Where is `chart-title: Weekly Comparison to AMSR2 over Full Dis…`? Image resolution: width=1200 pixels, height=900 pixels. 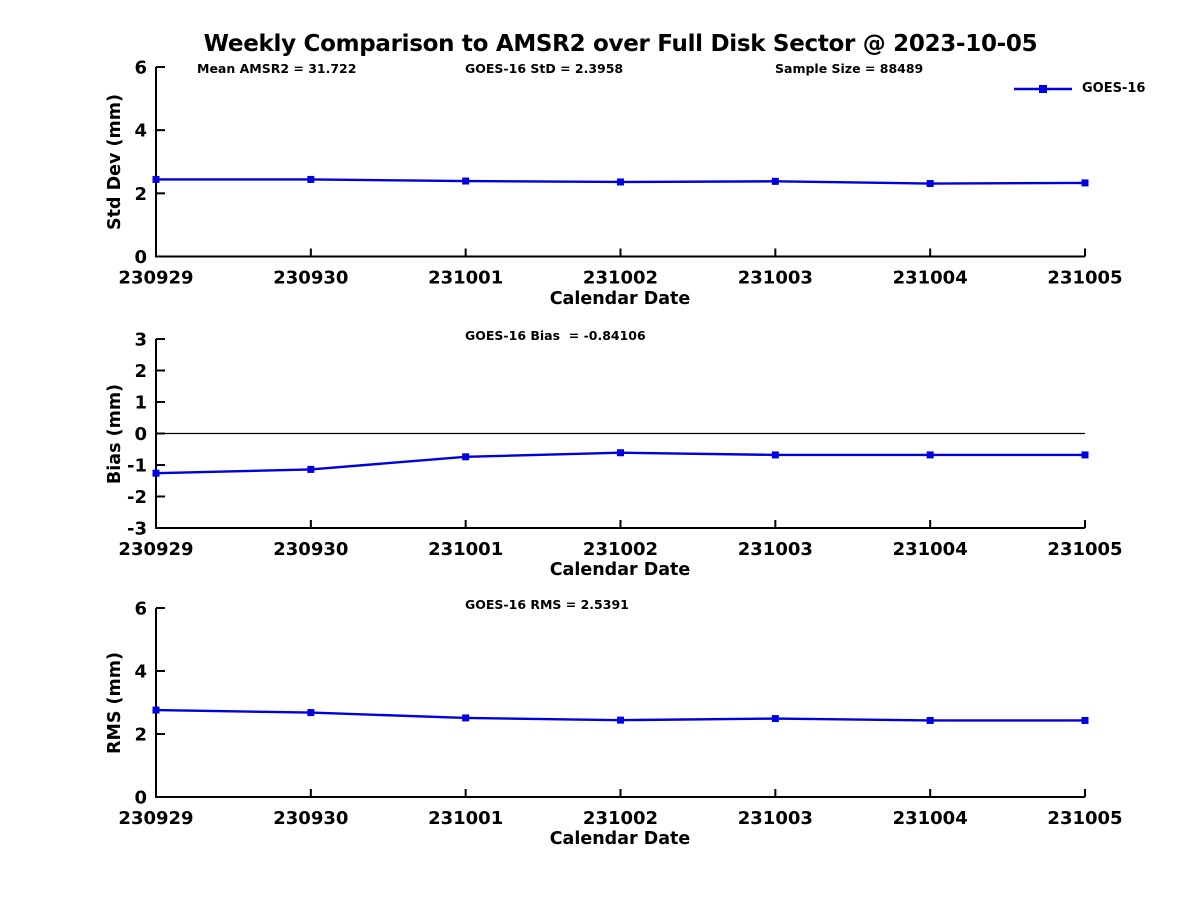
chart-title: Weekly Comparison to AMSR2 over Full Dis… is located at coordinates (620, 44).